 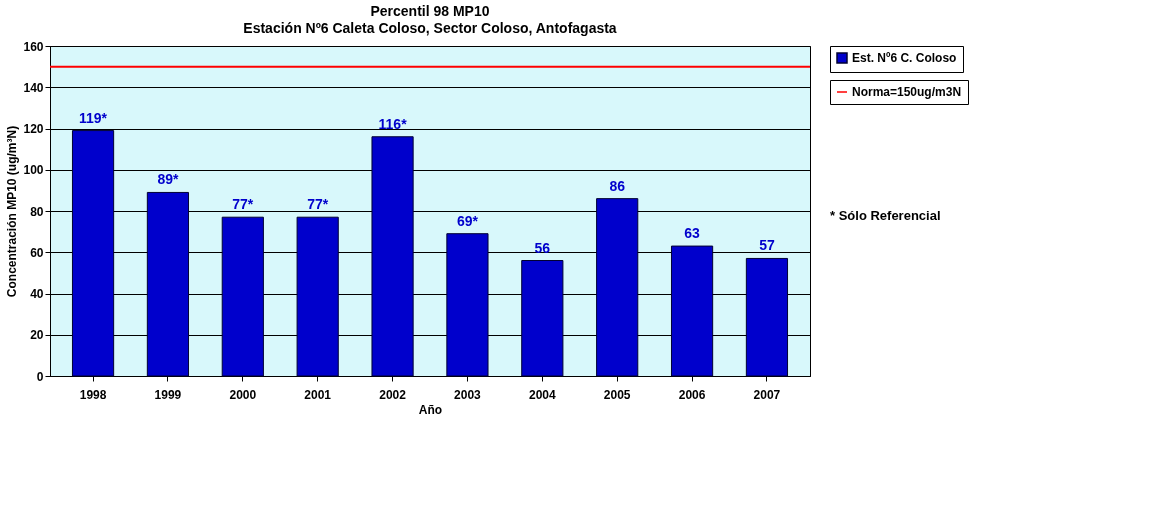 What do you see at coordinates (617, 394) in the screenshot?
I see `x-tick-label: 2005` at bounding box center [617, 394].